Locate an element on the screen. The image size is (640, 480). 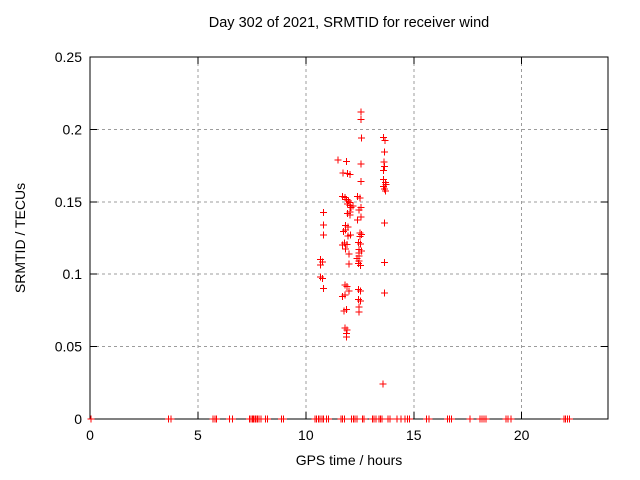
y-tick-label: 0.25 is located at coordinates (68, 57).